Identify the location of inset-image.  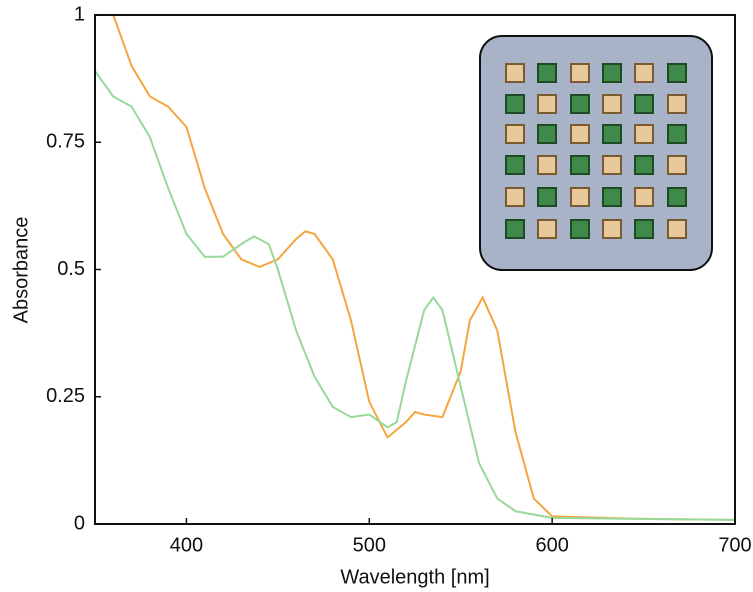
(596, 153).